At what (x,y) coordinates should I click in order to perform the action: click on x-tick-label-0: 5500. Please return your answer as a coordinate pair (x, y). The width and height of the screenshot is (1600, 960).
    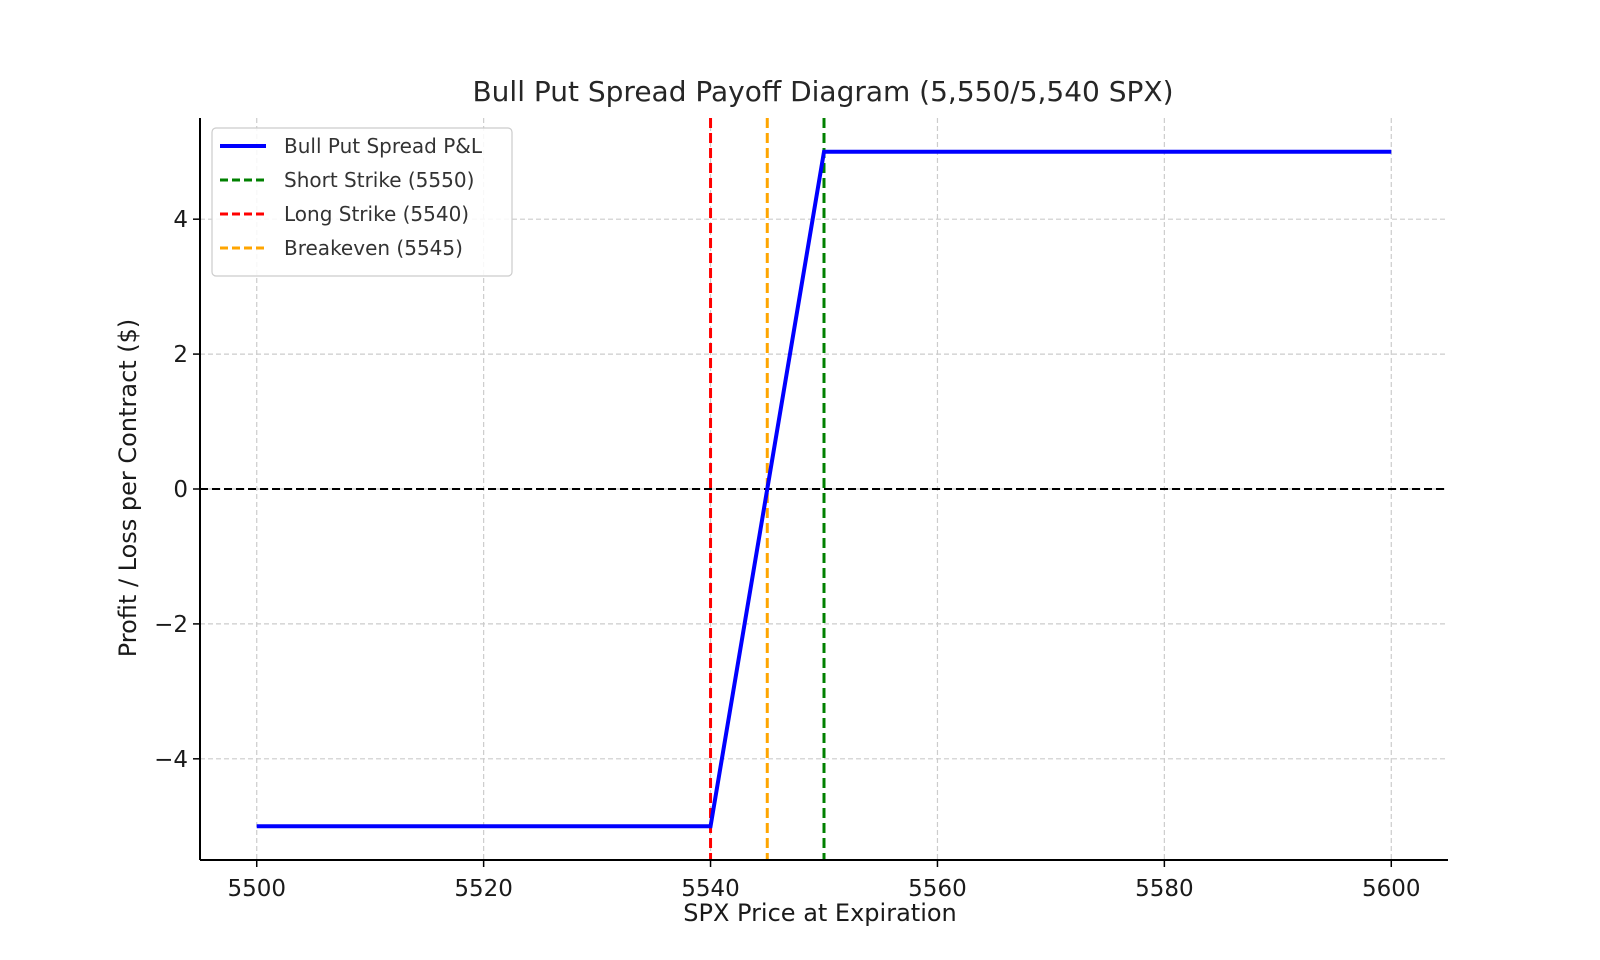
    Looking at the image, I should click on (256, 889).